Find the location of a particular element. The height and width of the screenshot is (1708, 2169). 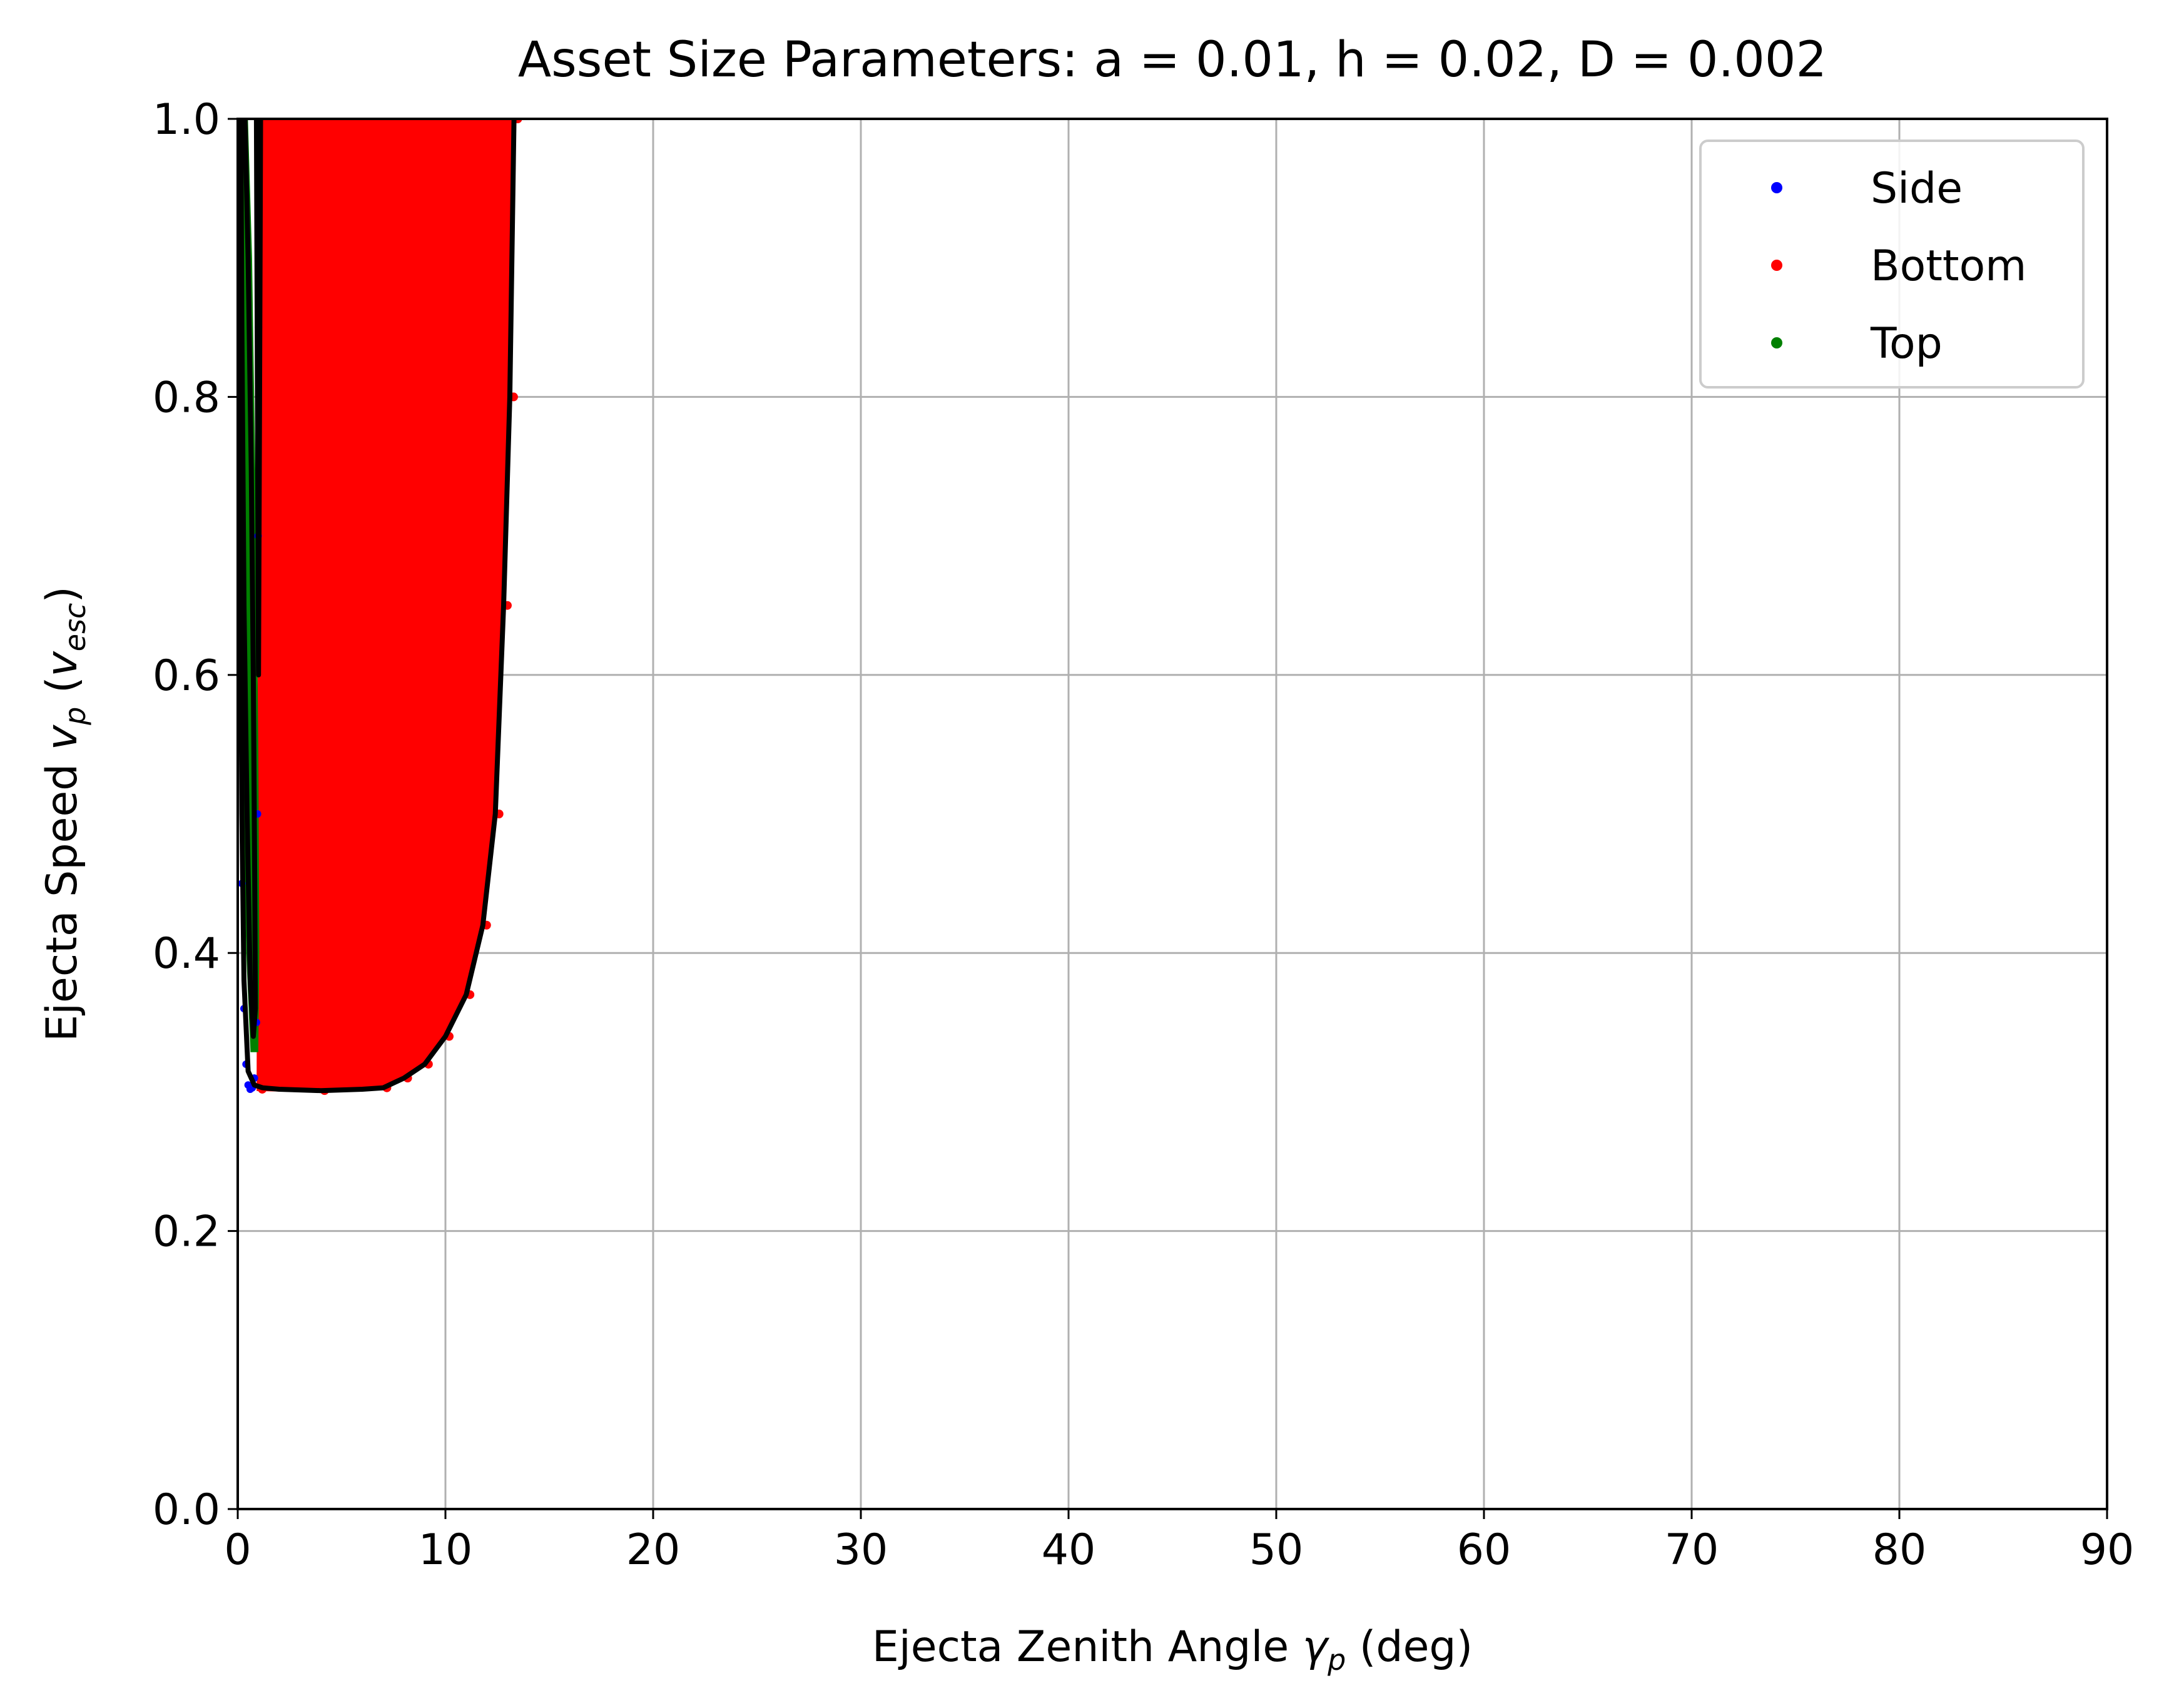

y-axis-label-suffix: ) is located at coordinates (62, 594).